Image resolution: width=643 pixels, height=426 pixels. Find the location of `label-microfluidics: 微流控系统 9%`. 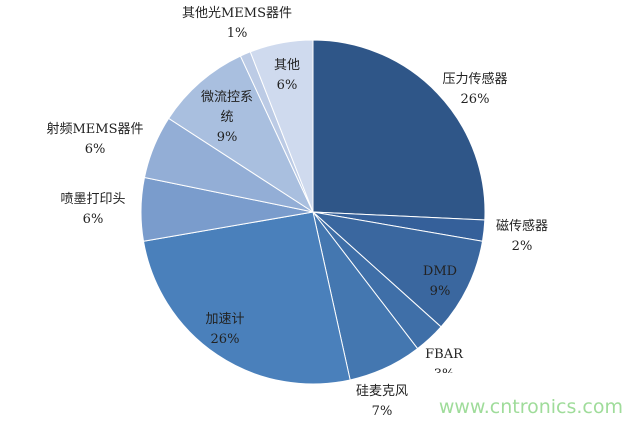

label-microfluidics: 微流控系统 9% is located at coordinates (227, 117).